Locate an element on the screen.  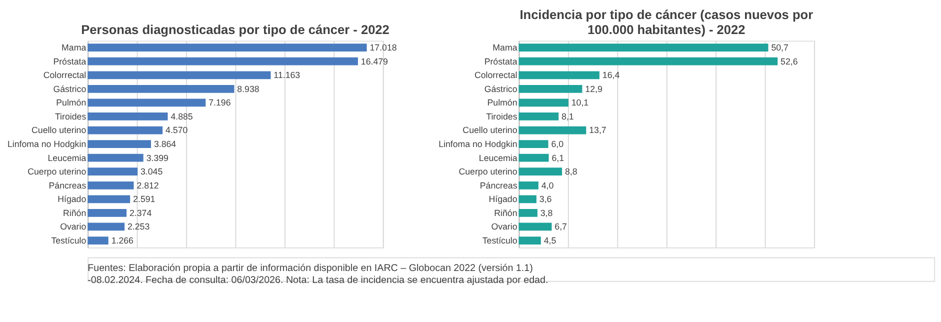
data-label: 2.812 is located at coordinates (147, 185).